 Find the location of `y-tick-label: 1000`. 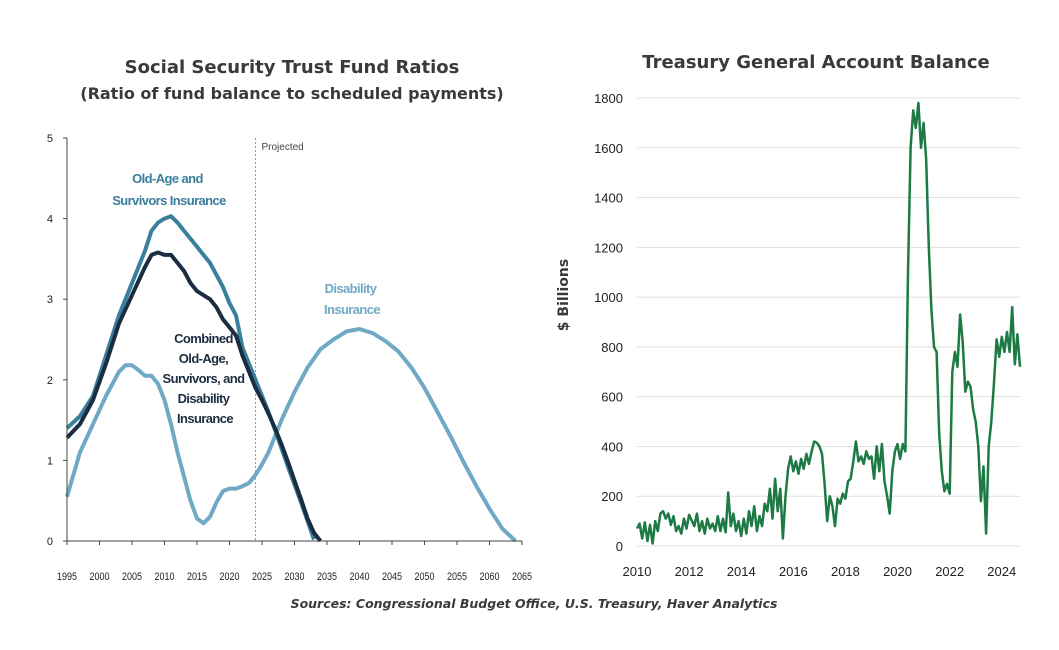

y-tick-label: 1000 is located at coordinates (608, 297).